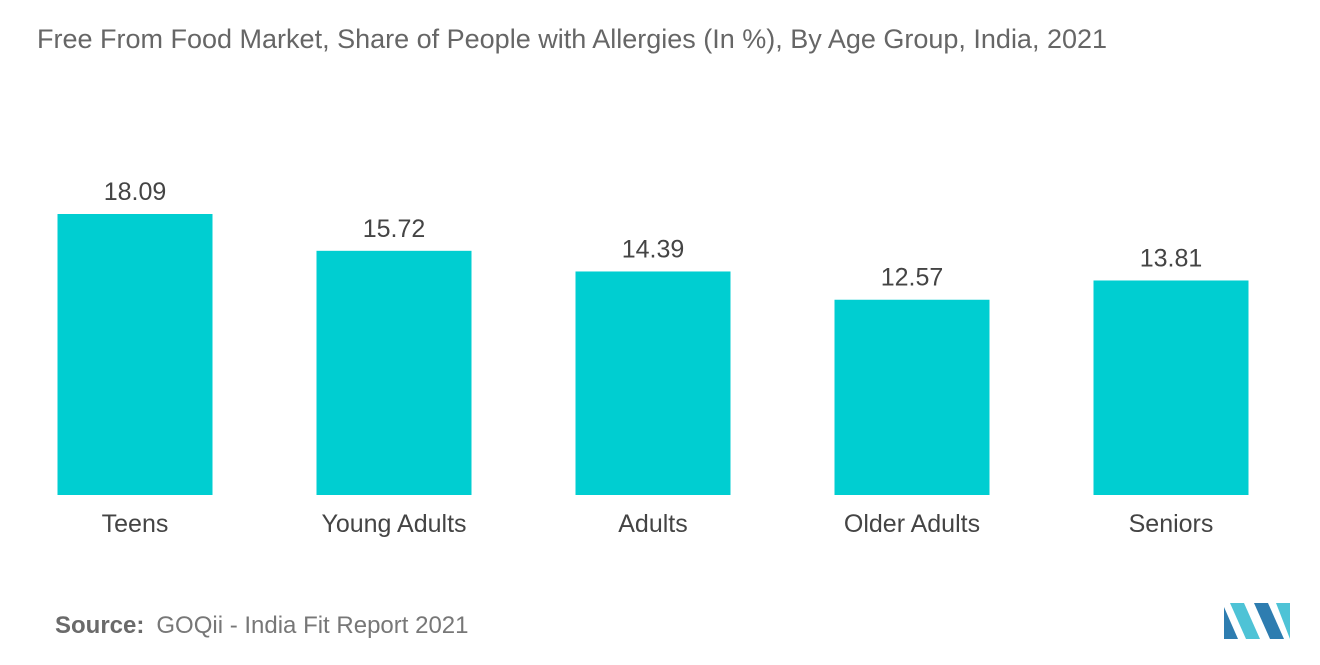 This screenshot has width=1320, height=665. Describe the element at coordinates (1245, 621) in the screenshot. I see `logo-shape-mid` at that location.